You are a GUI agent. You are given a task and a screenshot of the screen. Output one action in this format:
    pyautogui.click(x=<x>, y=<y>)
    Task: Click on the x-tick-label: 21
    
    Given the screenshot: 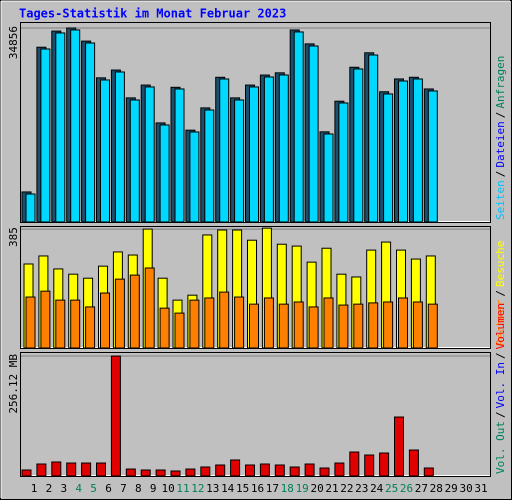 What is the action you would take?
    pyautogui.click(x=331, y=488)
    